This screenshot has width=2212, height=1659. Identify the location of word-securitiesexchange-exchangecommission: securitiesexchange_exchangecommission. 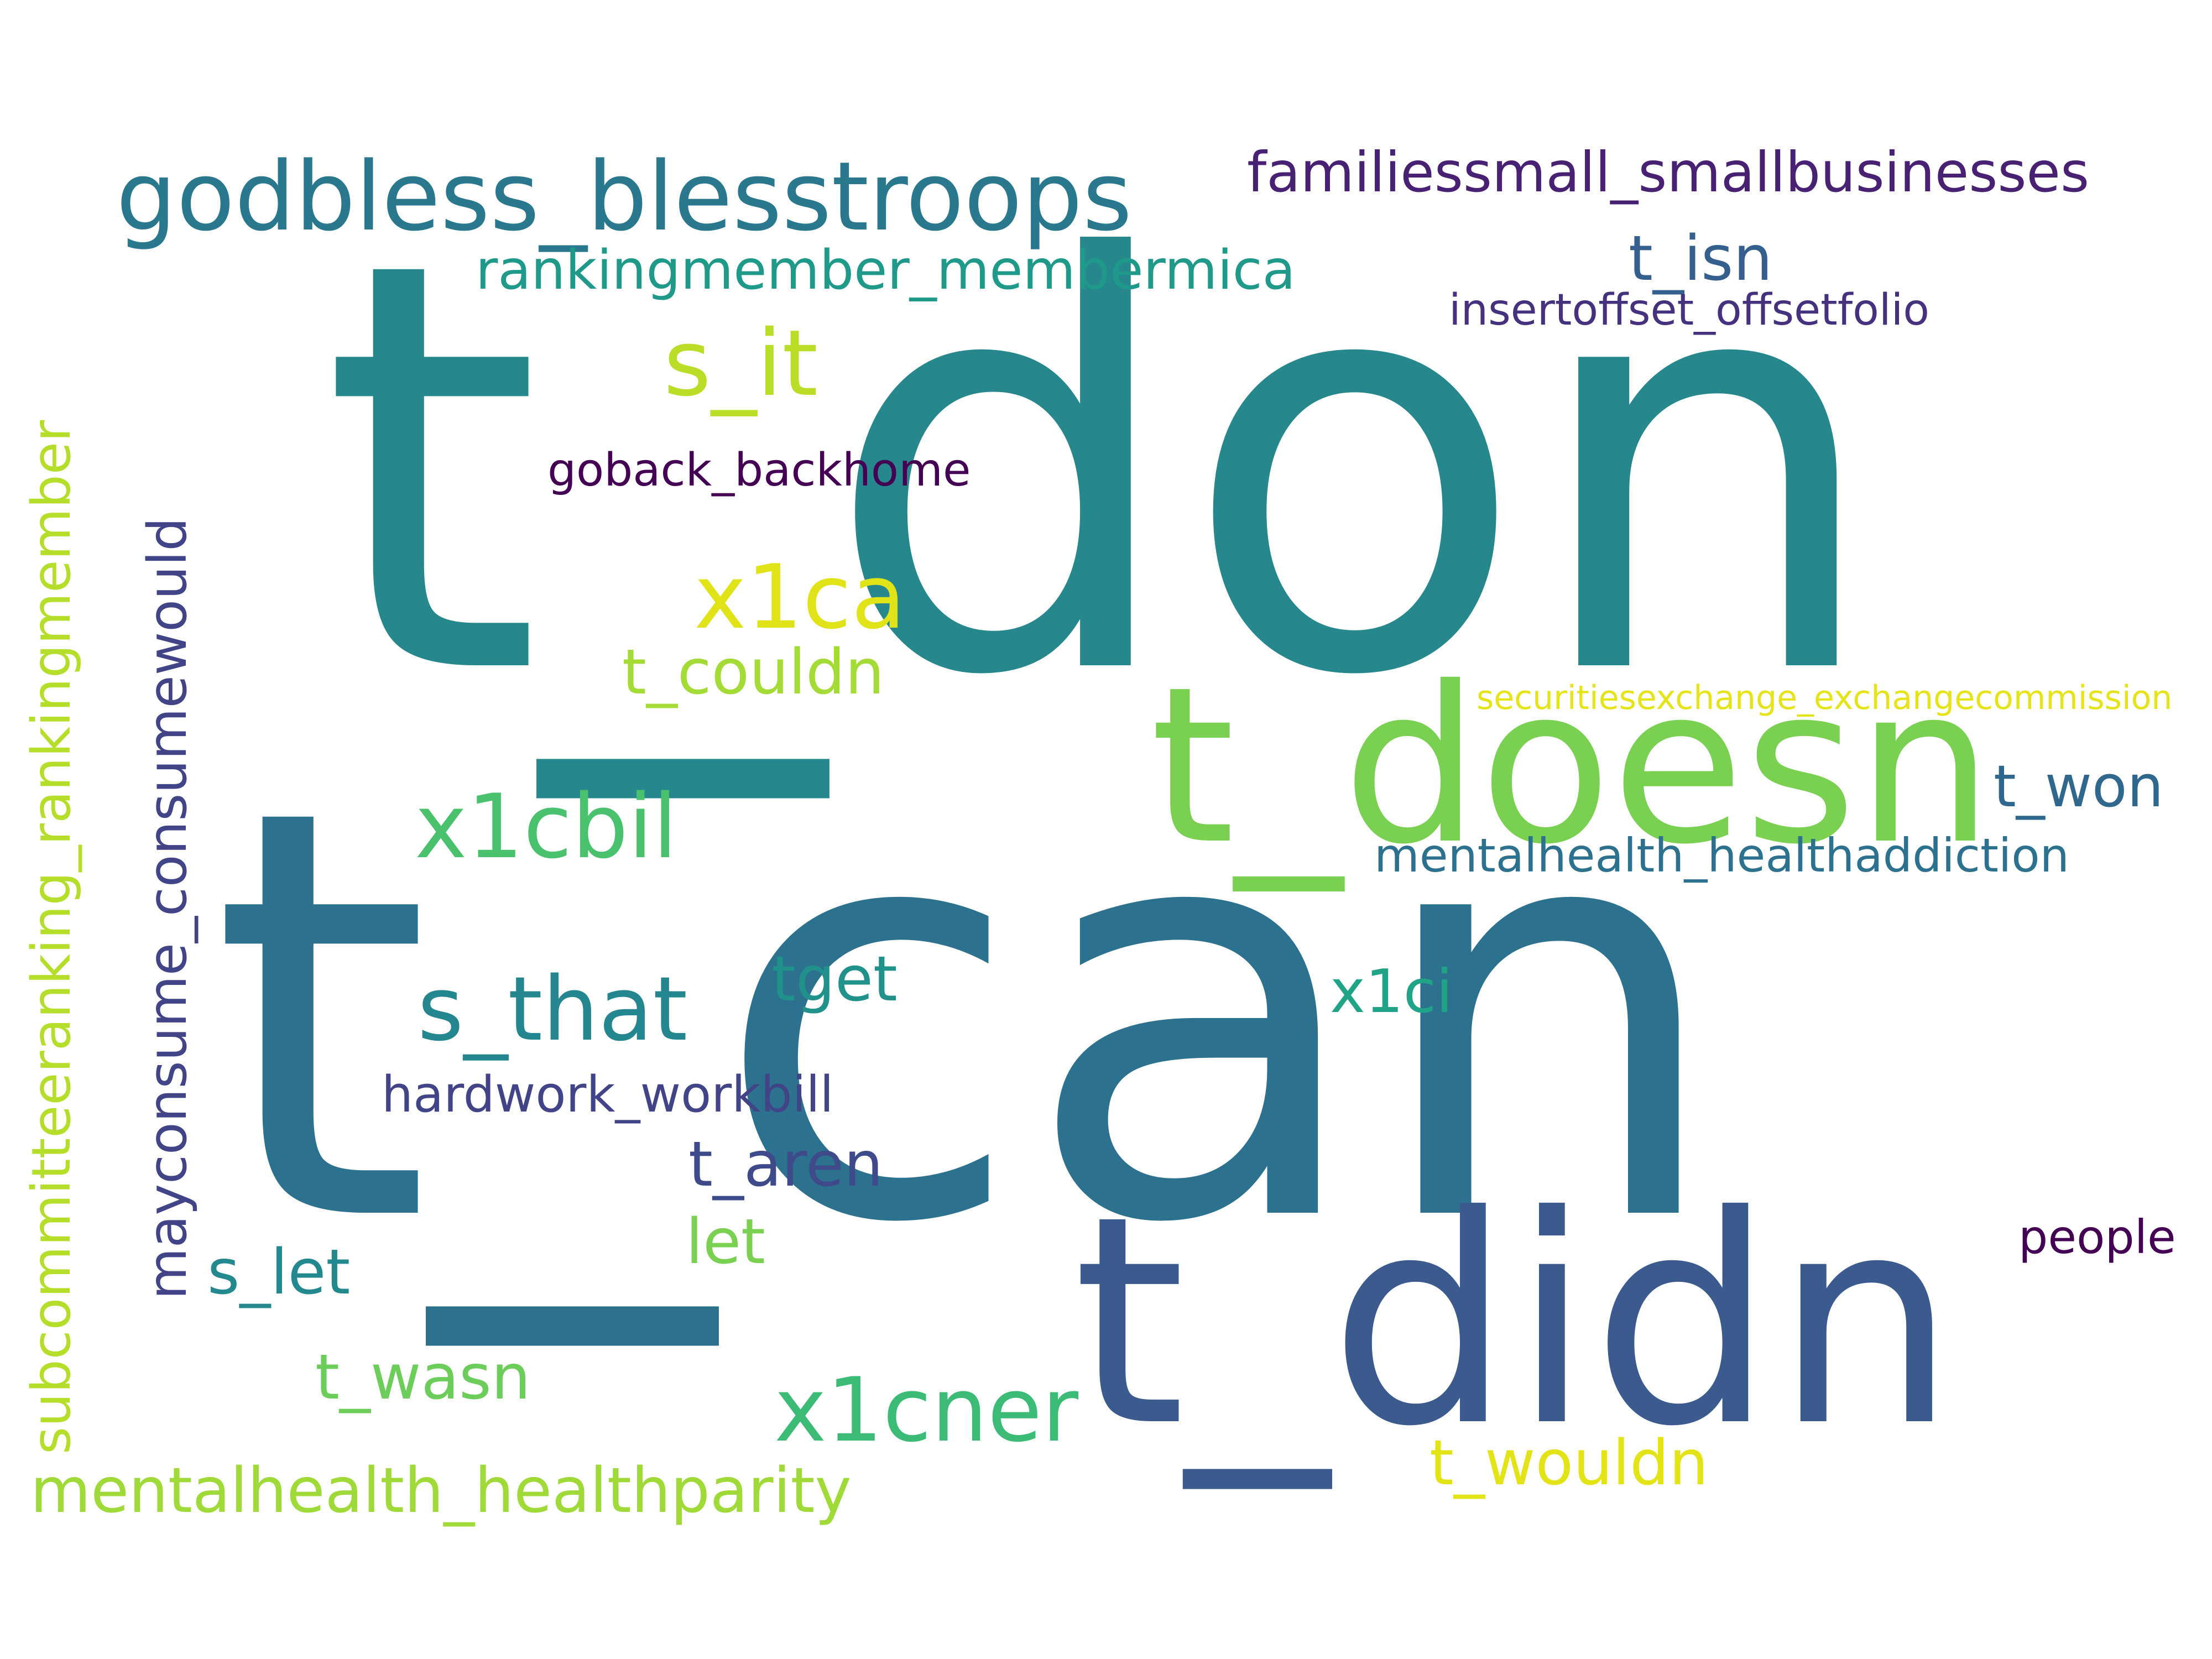
(1825, 698).